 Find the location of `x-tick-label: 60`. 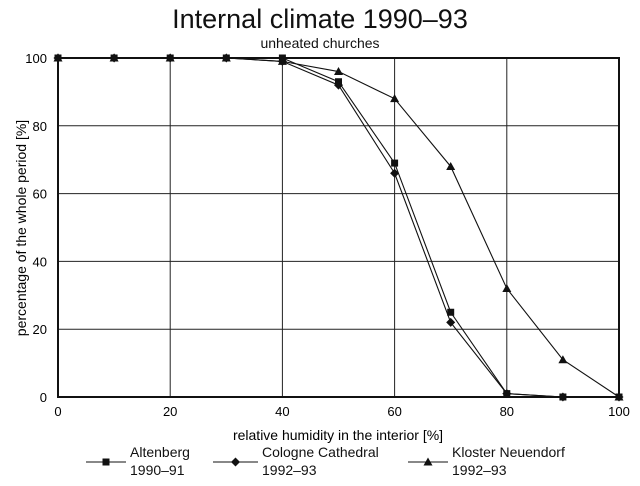

x-tick-label: 60 is located at coordinates (394, 411).